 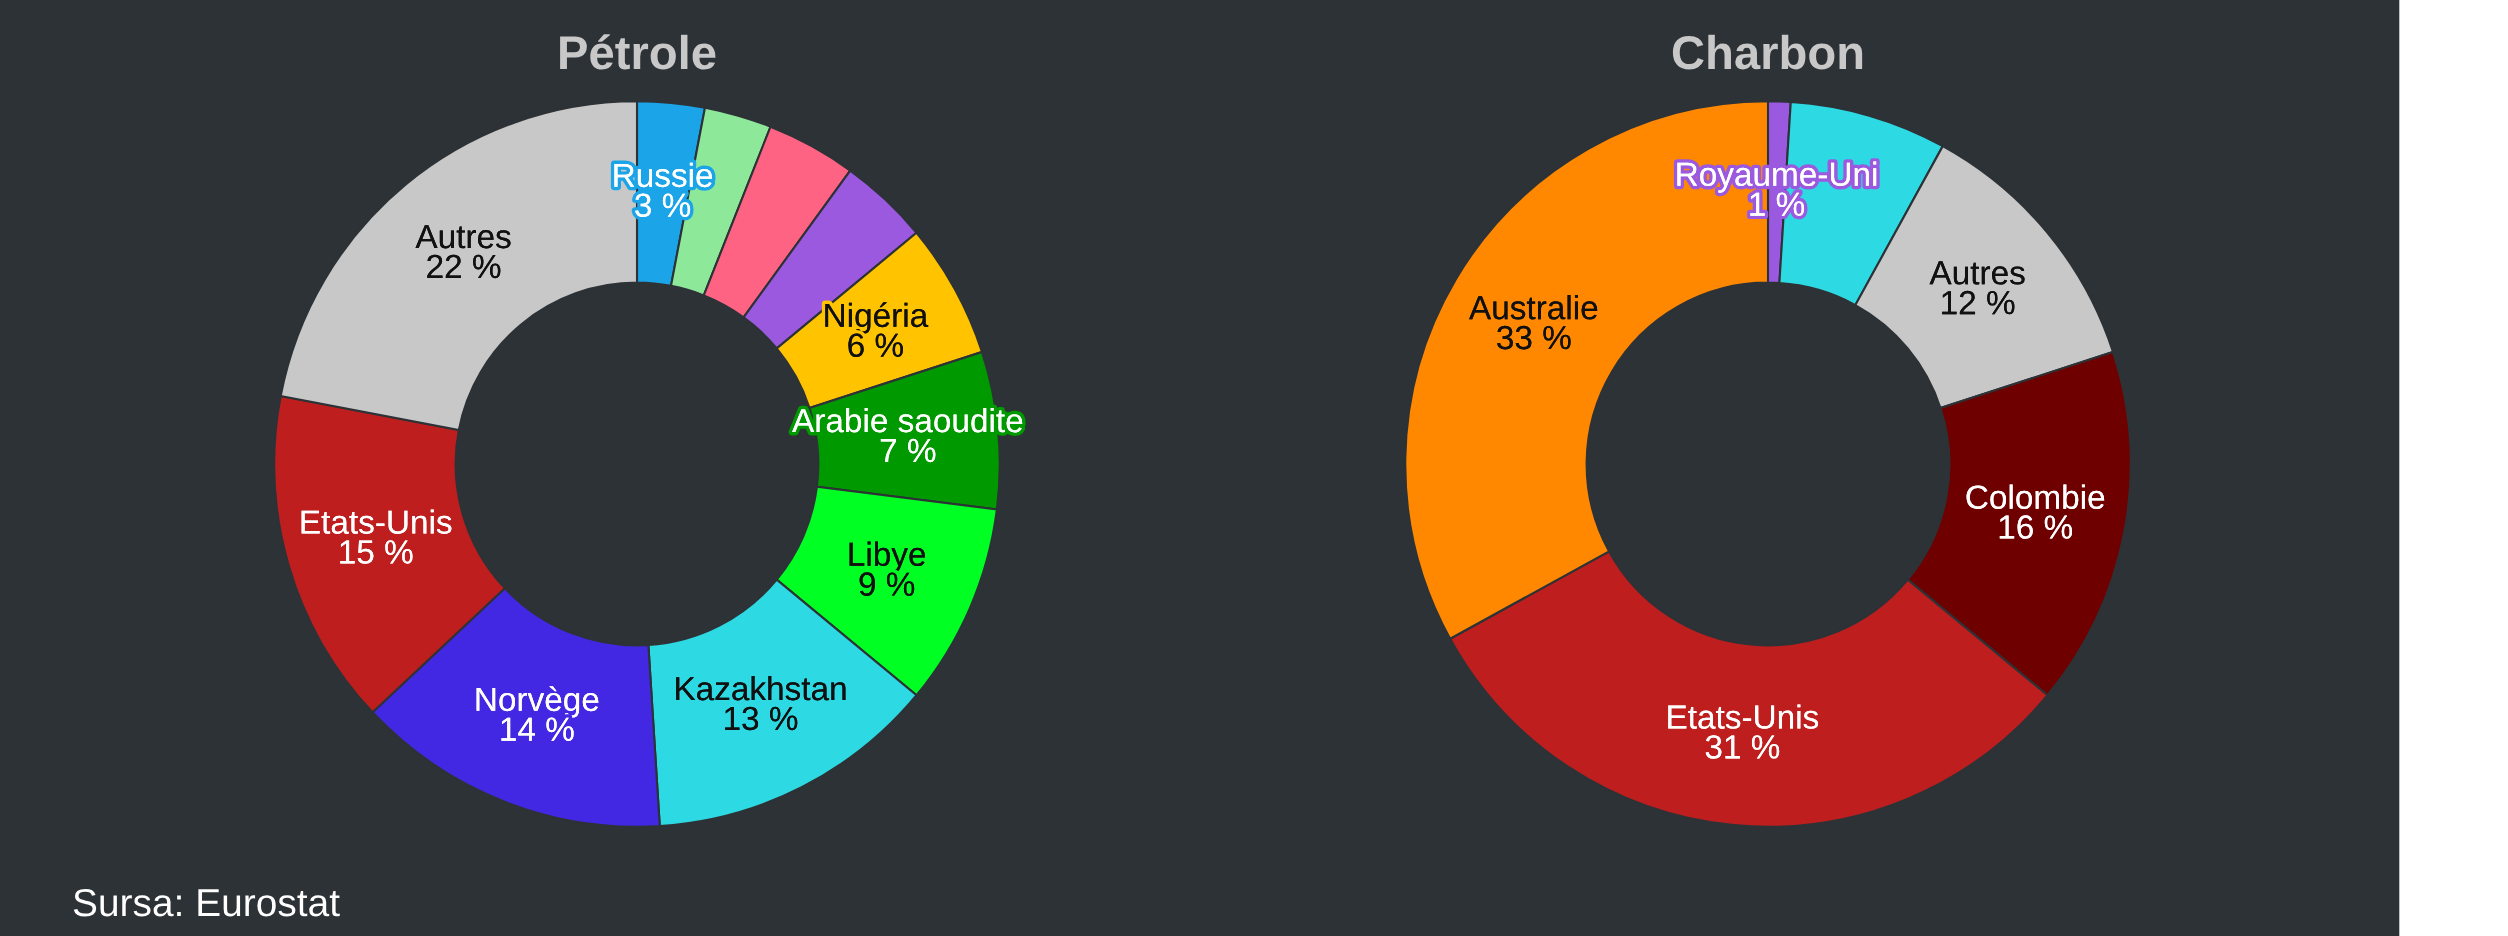 What do you see at coordinates (907, 420) in the screenshot?
I see `slice-label: Arabie saoudite` at bounding box center [907, 420].